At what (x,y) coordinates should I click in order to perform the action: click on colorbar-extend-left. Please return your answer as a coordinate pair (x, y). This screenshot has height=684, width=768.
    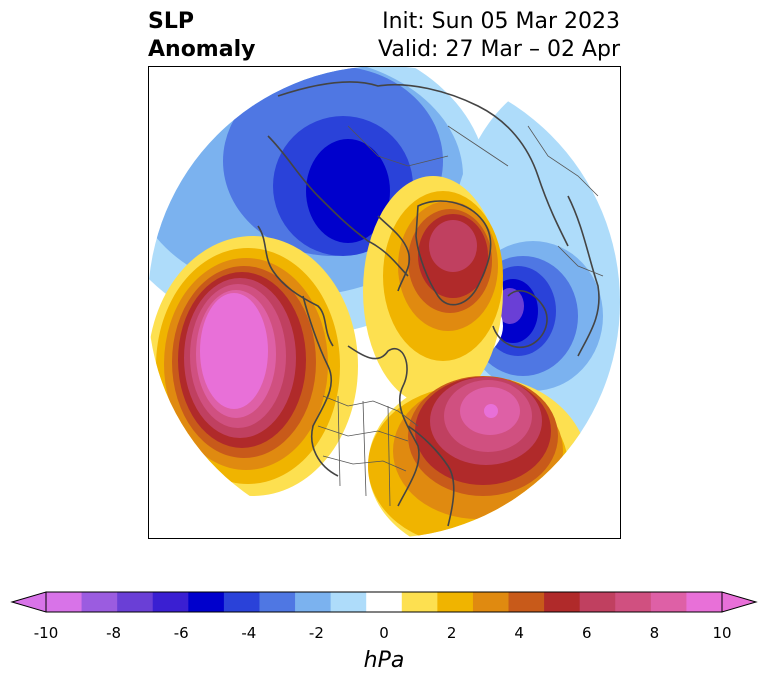
    Looking at the image, I should click on (28, 602).